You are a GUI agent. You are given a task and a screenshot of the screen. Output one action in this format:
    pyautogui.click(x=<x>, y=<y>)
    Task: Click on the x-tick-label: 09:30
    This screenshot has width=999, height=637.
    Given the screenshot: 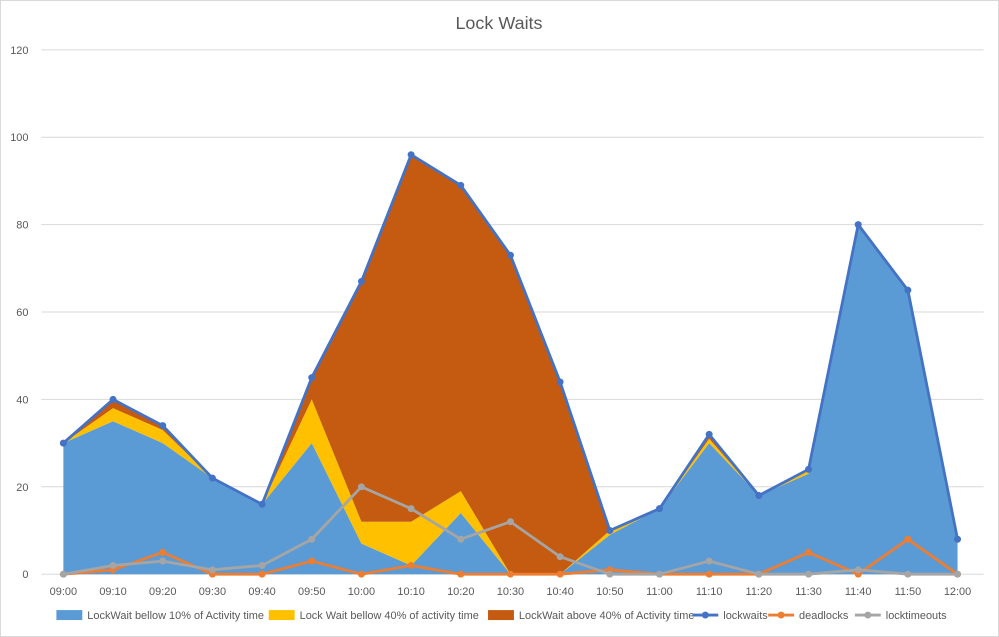 What is the action you would take?
    pyautogui.click(x=212, y=592)
    